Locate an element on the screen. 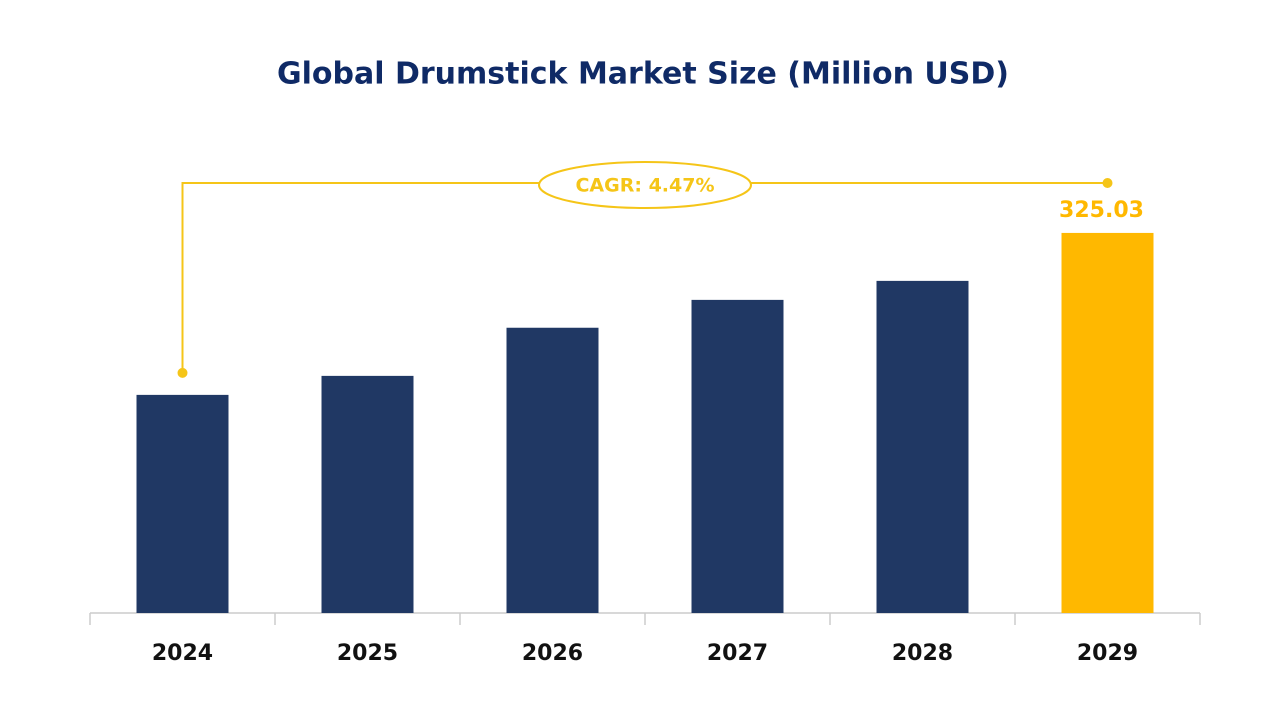 This screenshot has height=715, width=1286. x-tick-label: 2026 is located at coordinates (552, 653).